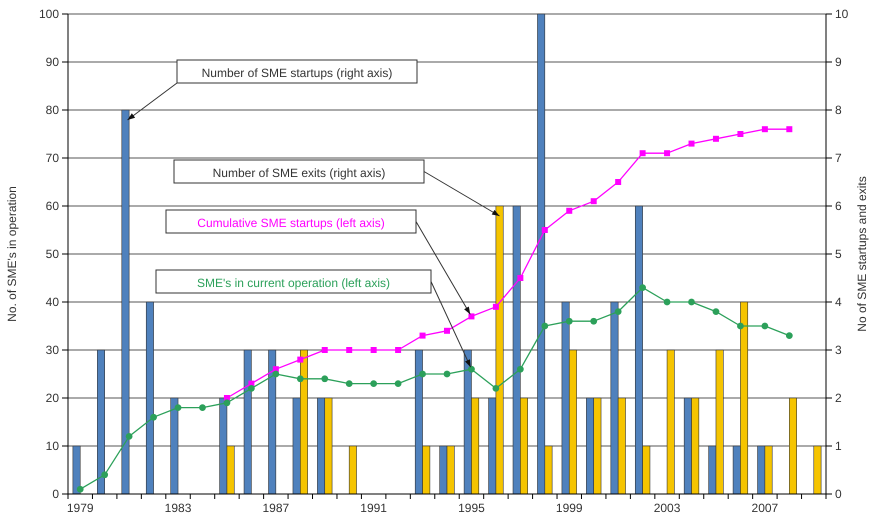 The image size is (879, 520). I want to click on x-tick-label: 1987, so click(276, 508).